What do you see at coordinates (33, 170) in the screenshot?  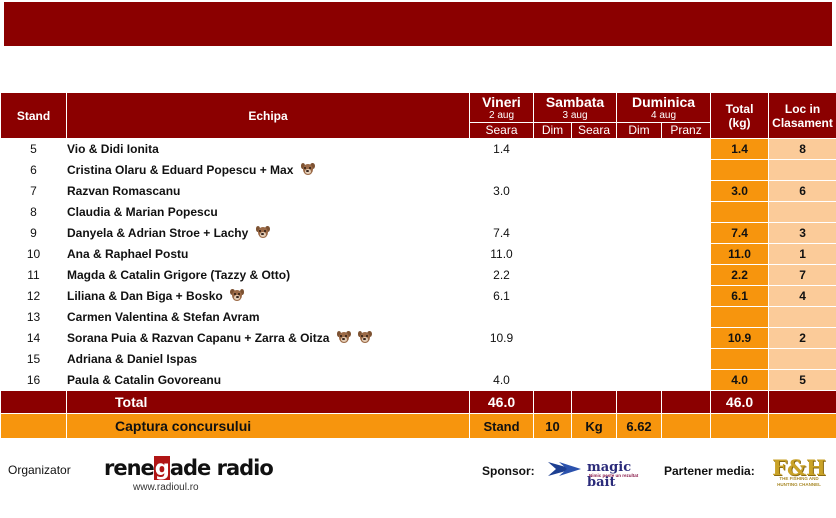 I see `cell-stand: 6` at bounding box center [33, 170].